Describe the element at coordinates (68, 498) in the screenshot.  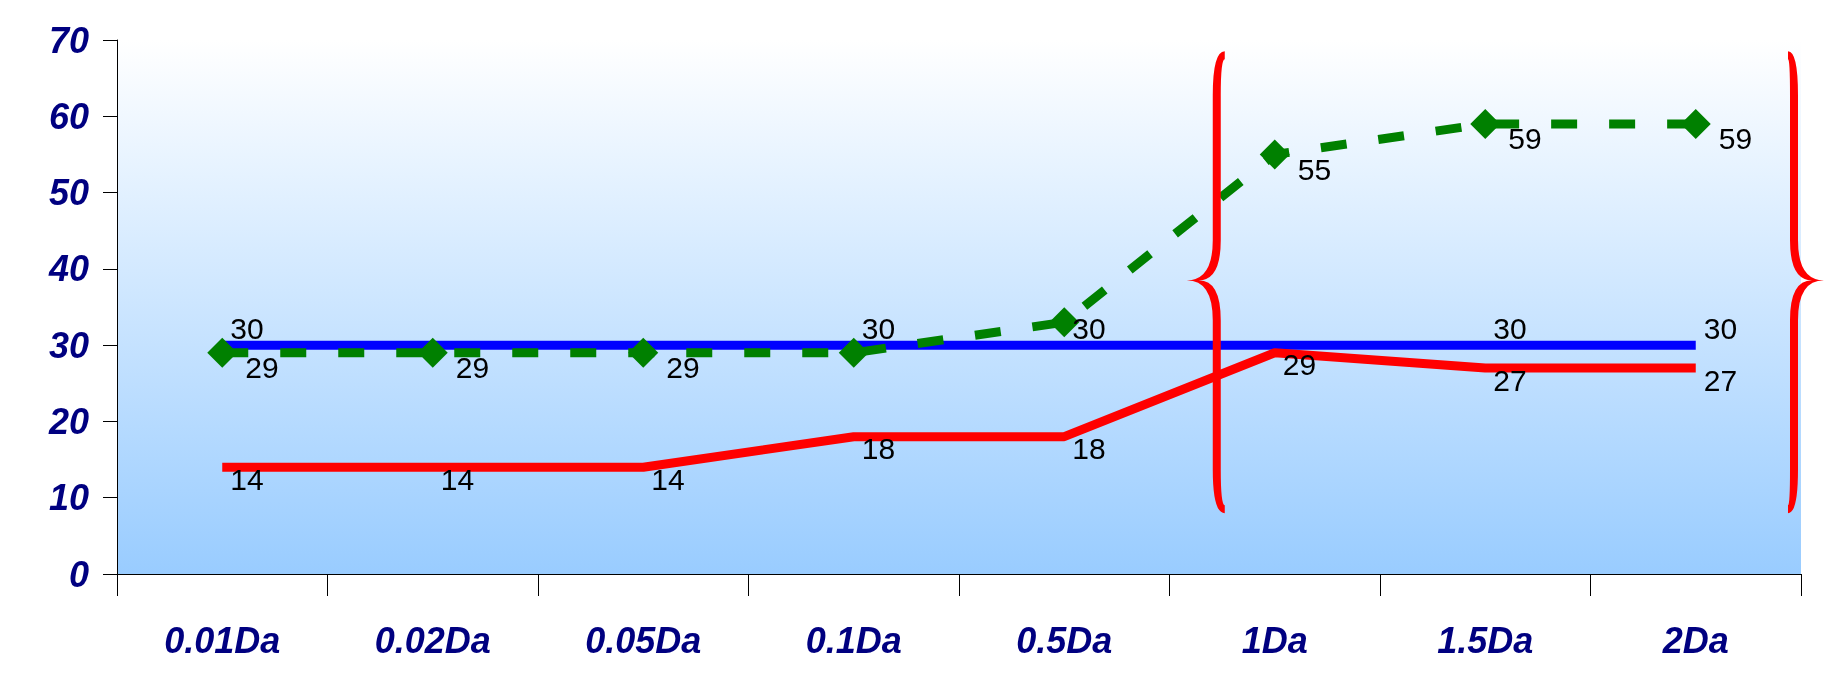
I see `y-tick-label: 10` at that location.